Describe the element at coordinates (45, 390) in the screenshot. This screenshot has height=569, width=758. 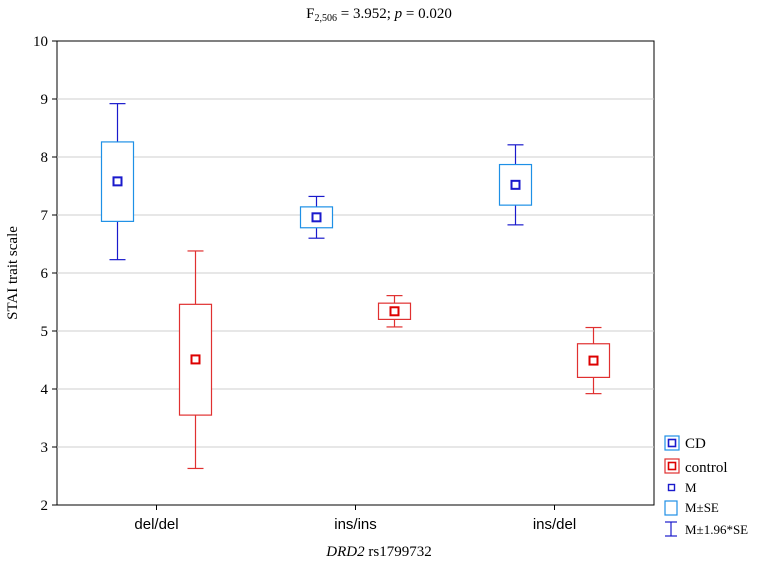
I see `y-tick-label: 4` at that location.